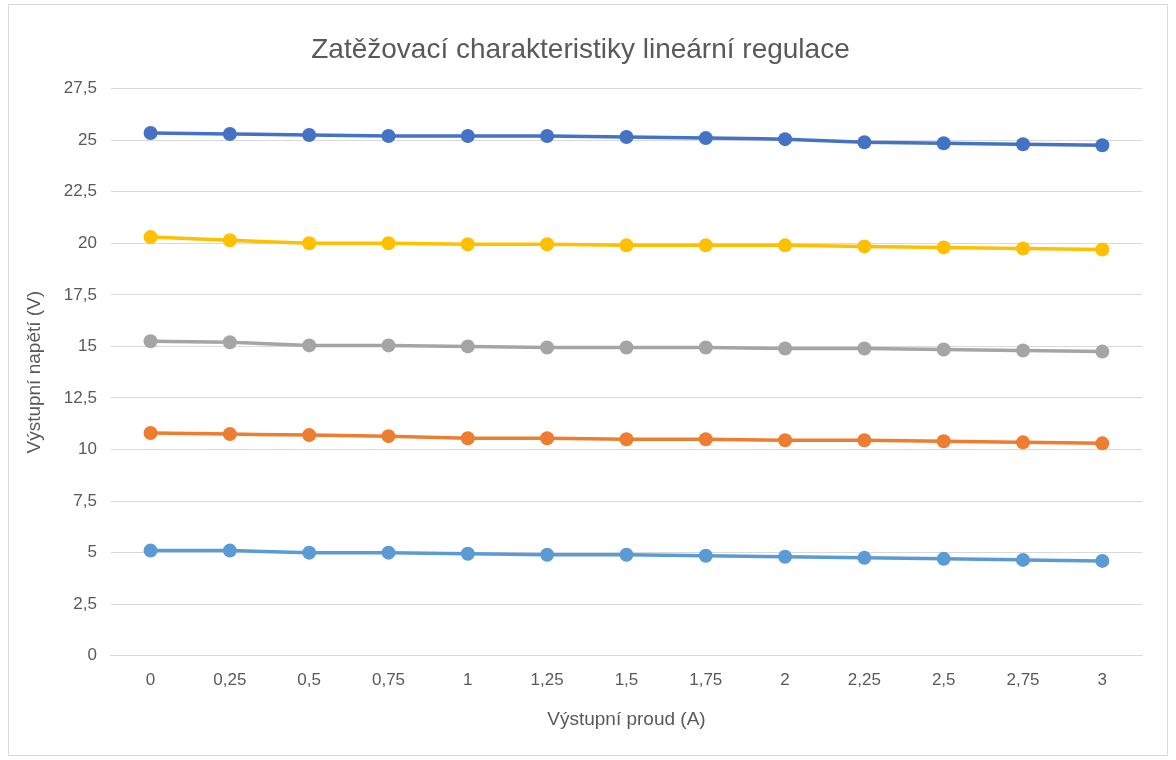 The height and width of the screenshot is (760, 1176). What do you see at coordinates (309, 679) in the screenshot?
I see `x-tick-label: 0,5` at bounding box center [309, 679].